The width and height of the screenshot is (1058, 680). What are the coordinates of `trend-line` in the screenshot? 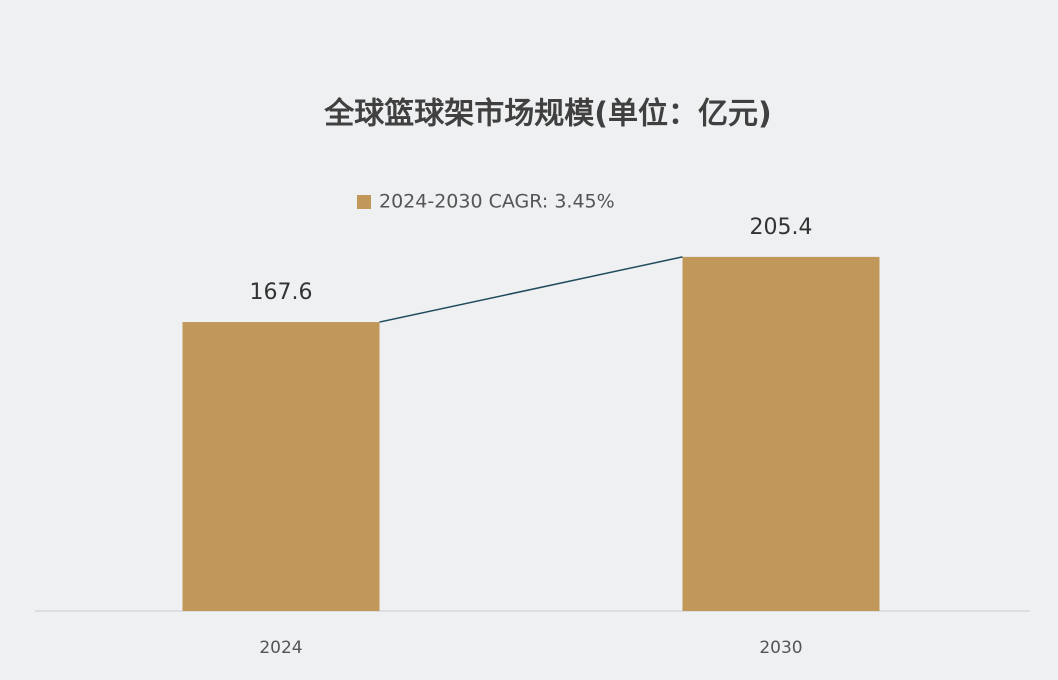 It's located at (531, 289).